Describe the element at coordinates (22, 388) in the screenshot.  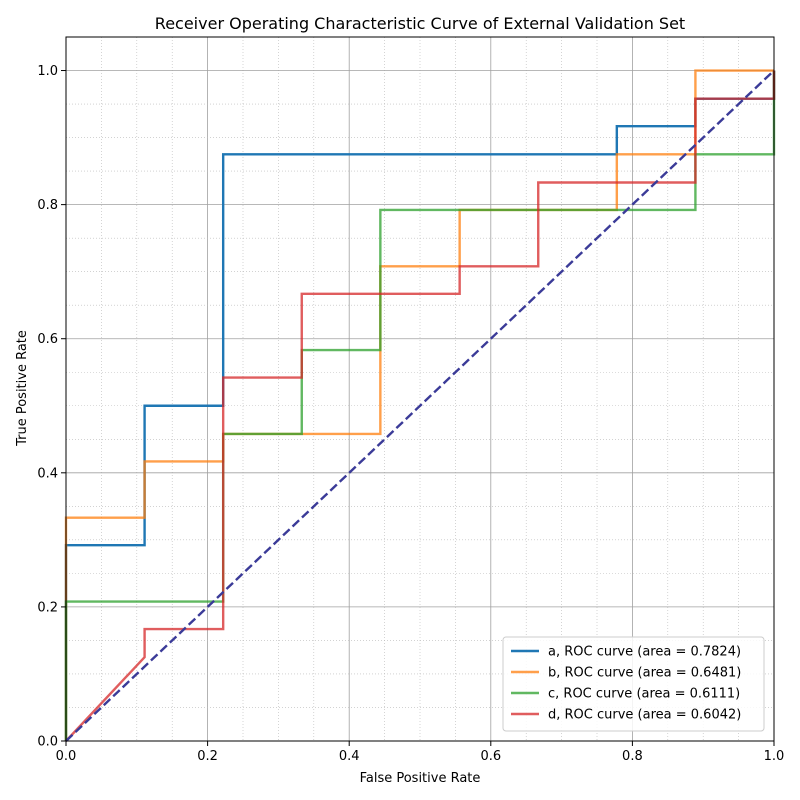
I see `y-axis-label: True Positive Rate` at that location.